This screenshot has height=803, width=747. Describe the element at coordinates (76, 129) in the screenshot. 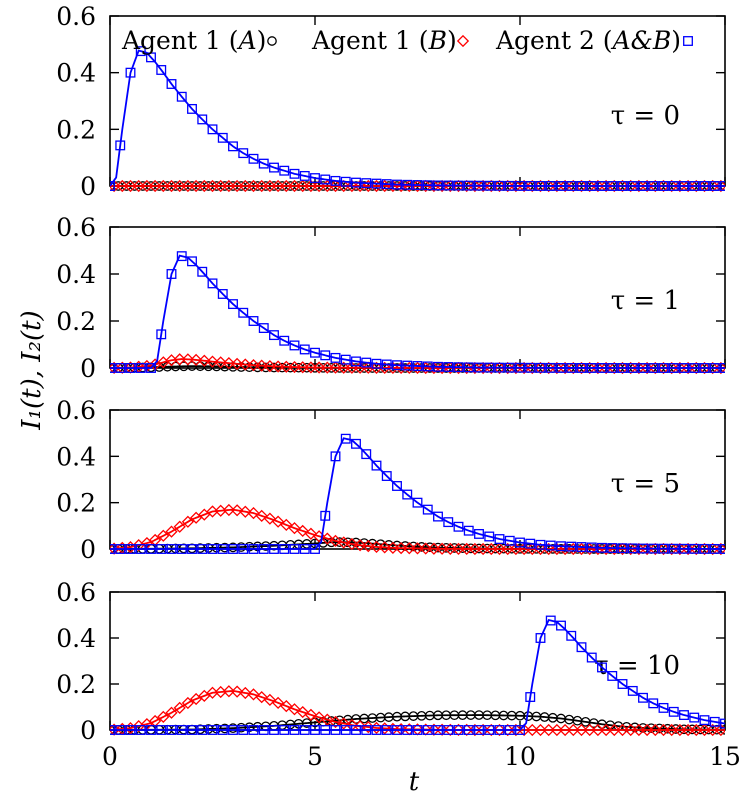

I see `y-tick-label: 0.2` at that location.